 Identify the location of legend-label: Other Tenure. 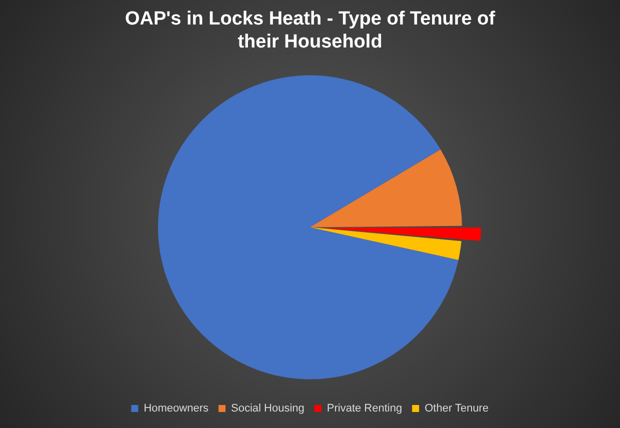
(456, 408).